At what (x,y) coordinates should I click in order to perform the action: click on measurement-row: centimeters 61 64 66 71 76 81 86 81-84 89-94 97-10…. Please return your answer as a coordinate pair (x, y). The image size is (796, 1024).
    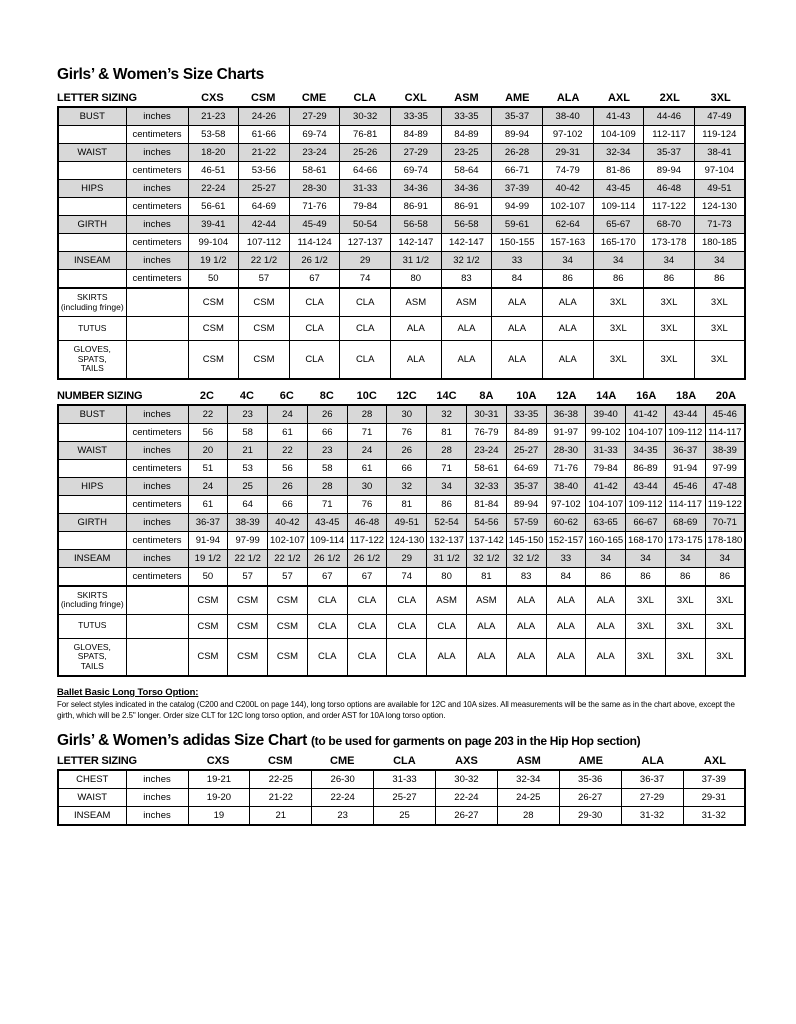
    Looking at the image, I should click on (401, 504).